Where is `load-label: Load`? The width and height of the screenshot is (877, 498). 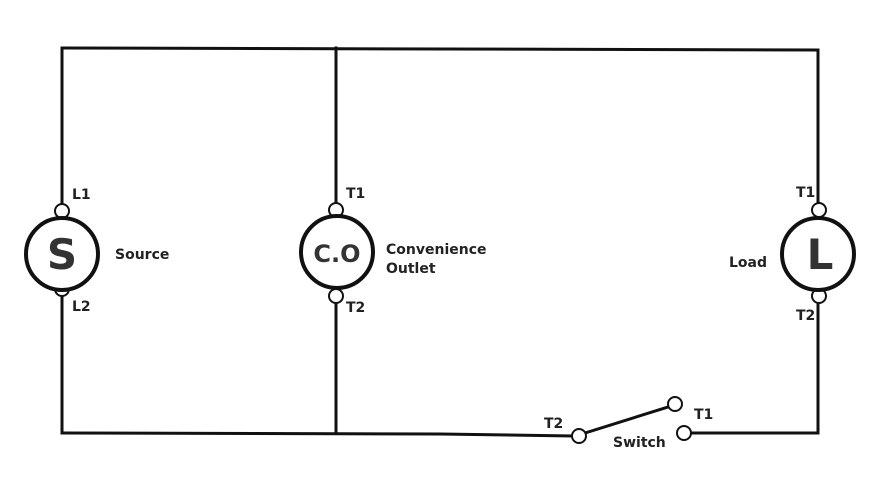 load-label: Load is located at coordinates (748, 263).